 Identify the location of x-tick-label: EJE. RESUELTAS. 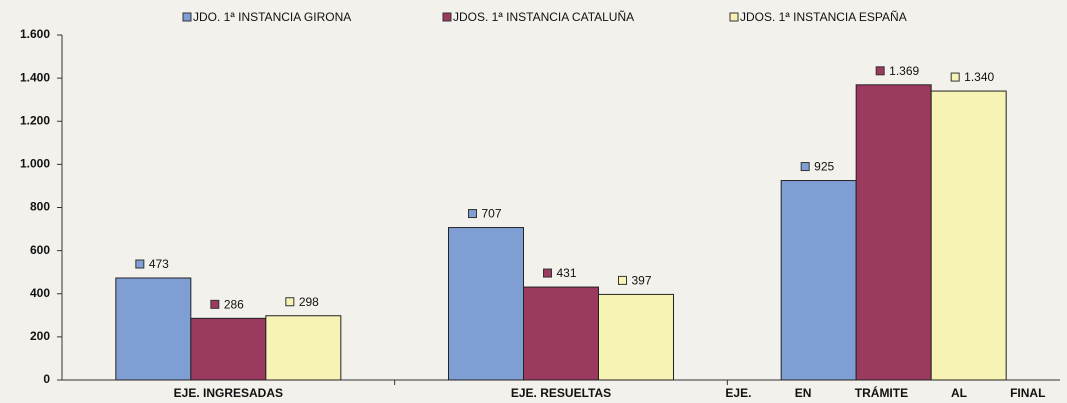
(561, 393).